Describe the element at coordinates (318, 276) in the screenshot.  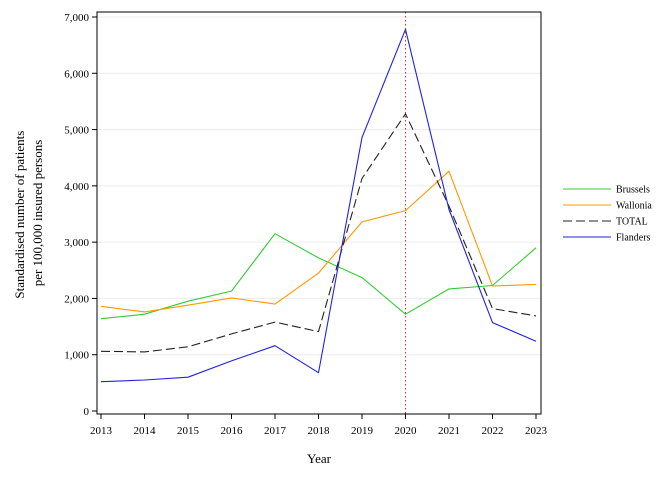
I see `series-line-brussels` at that location.